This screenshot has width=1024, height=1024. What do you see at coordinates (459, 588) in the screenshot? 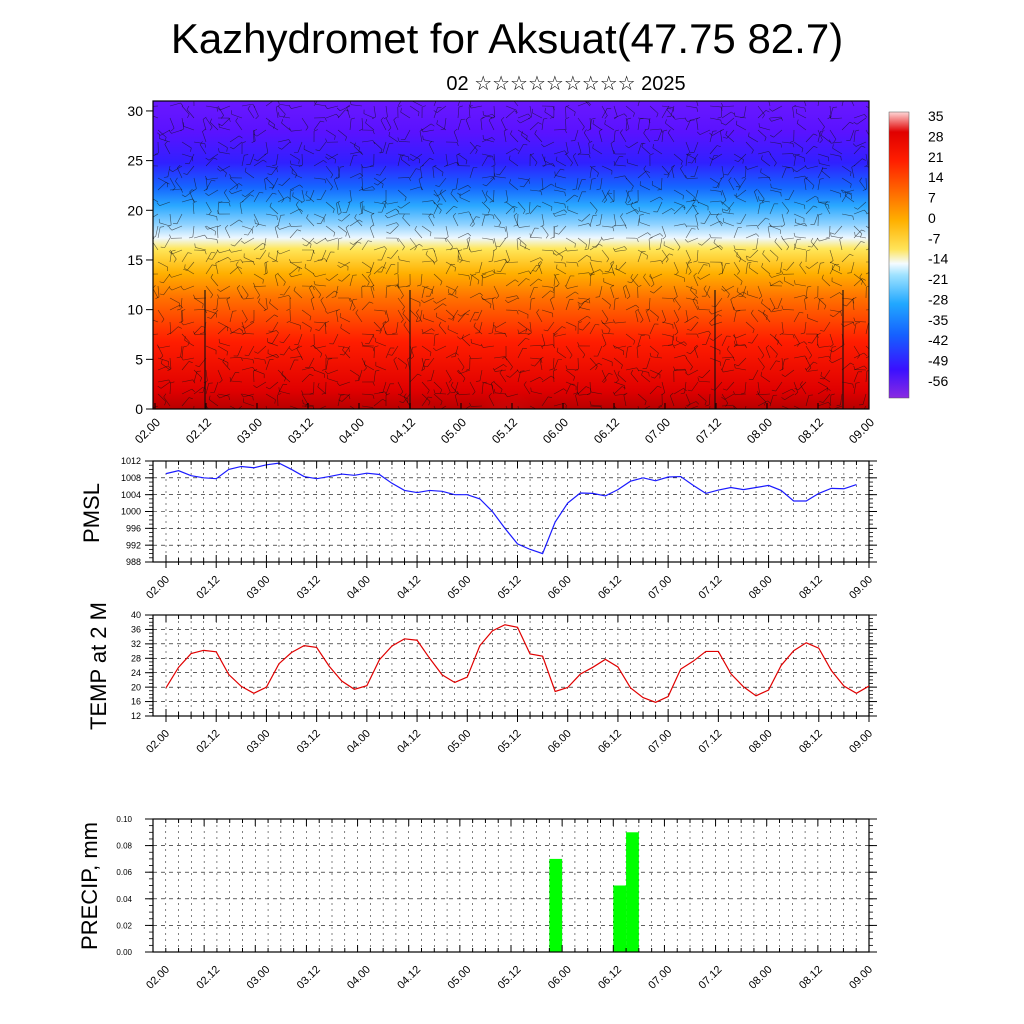
I see `x-tick-label: 05.00` at bounding box center [459, 588].